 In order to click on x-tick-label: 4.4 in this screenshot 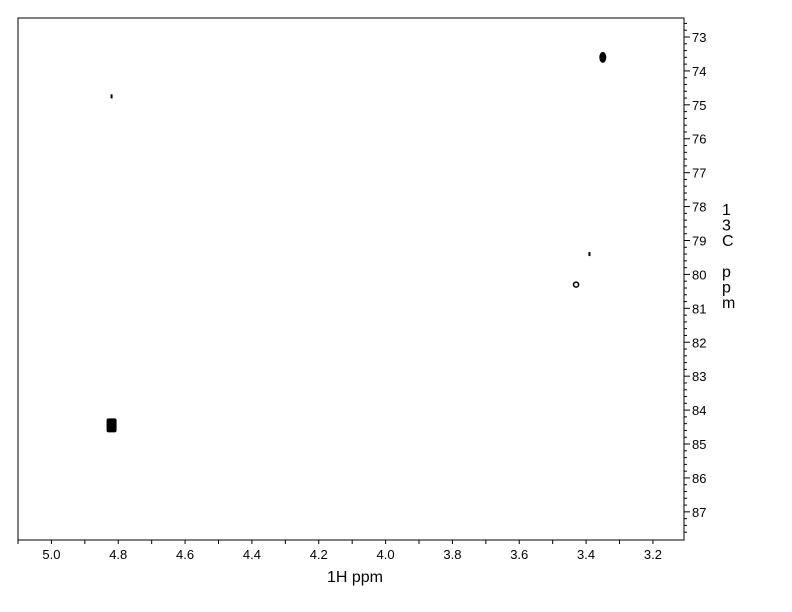, I will do `click(252, 554)`.